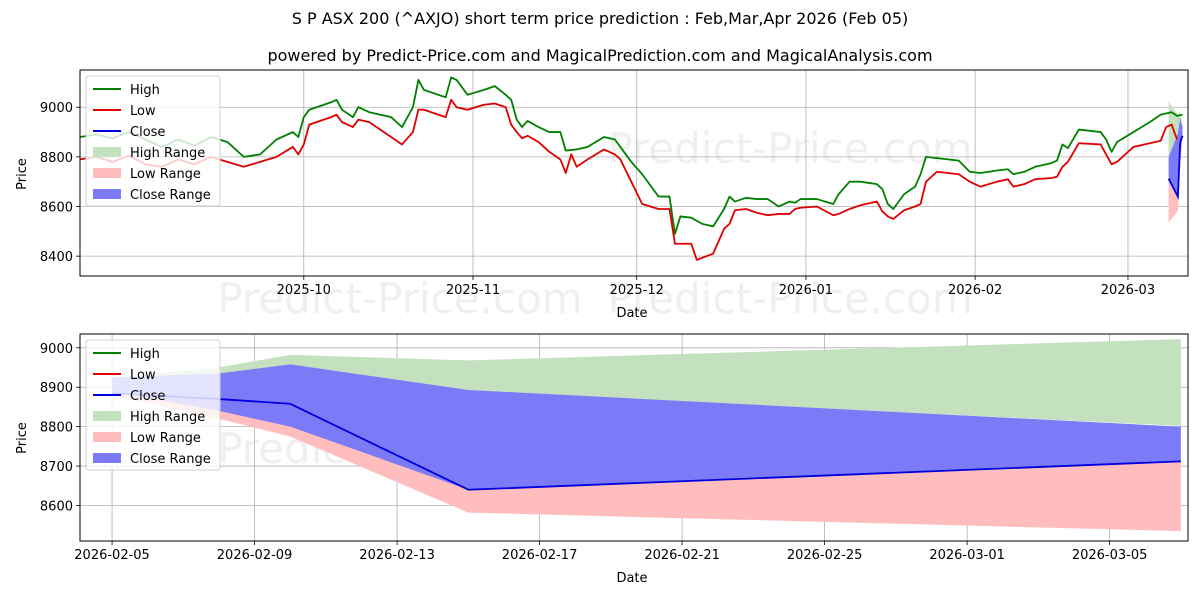 Image resolution: width=1200 pixels, height=600 pixels. What do you see at coordinates (473, 290) in the screenshot?
I see `x-tick-label: 2025-11` at bounding box center [473, 290].